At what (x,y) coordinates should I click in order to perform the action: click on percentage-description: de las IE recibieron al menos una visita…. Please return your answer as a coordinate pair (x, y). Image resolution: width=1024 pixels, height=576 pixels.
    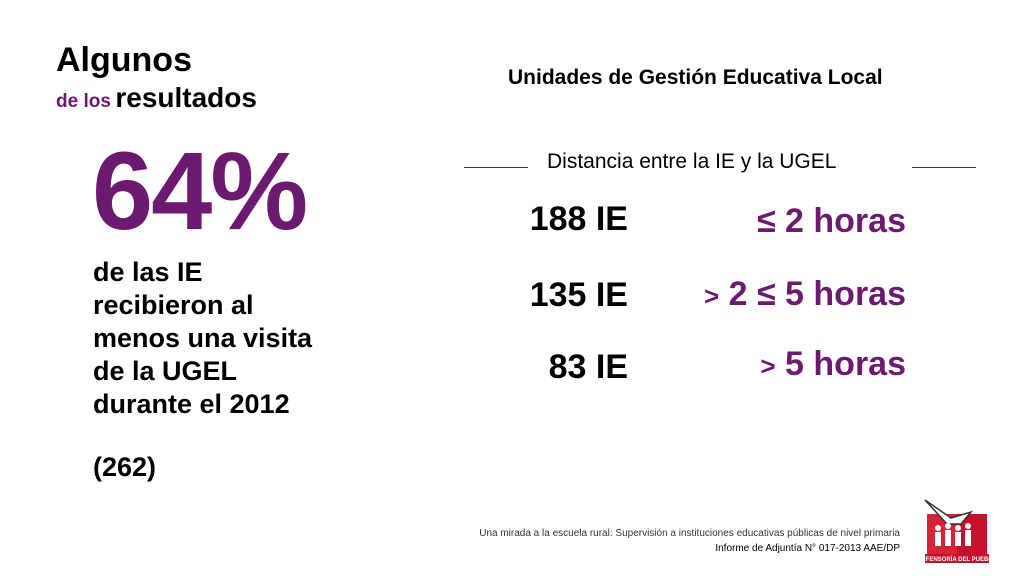
    Looking at the image, I should click on (253, 338).